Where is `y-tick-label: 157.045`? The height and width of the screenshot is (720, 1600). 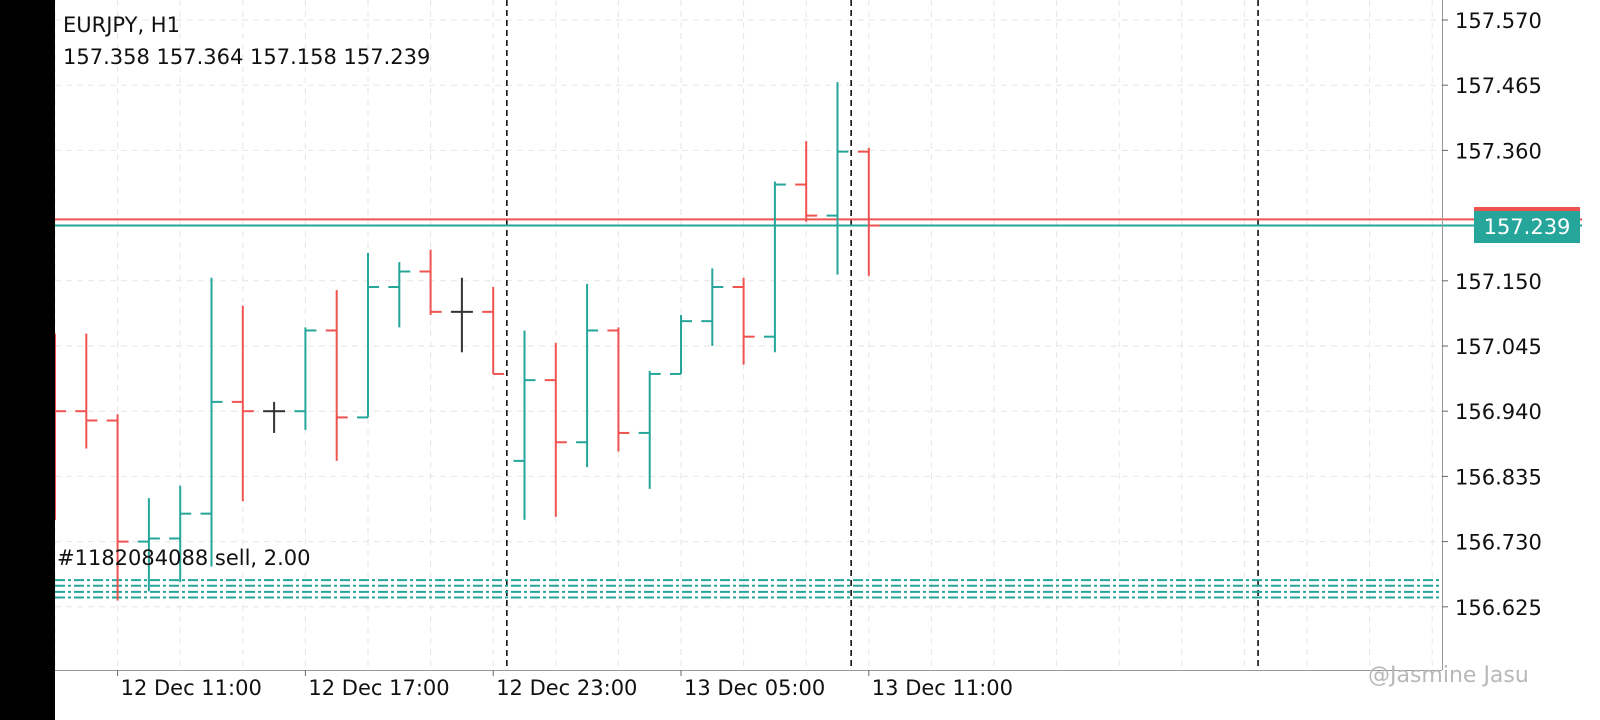 y-tick-label: 157.045 is located at coordinates (1498, 347).